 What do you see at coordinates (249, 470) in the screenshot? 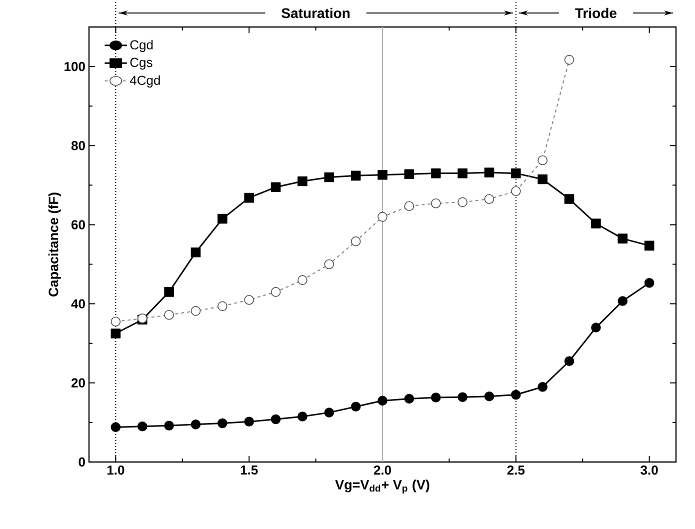
I see `x-tick-label: 1.5` at bounding box center [249, 470].